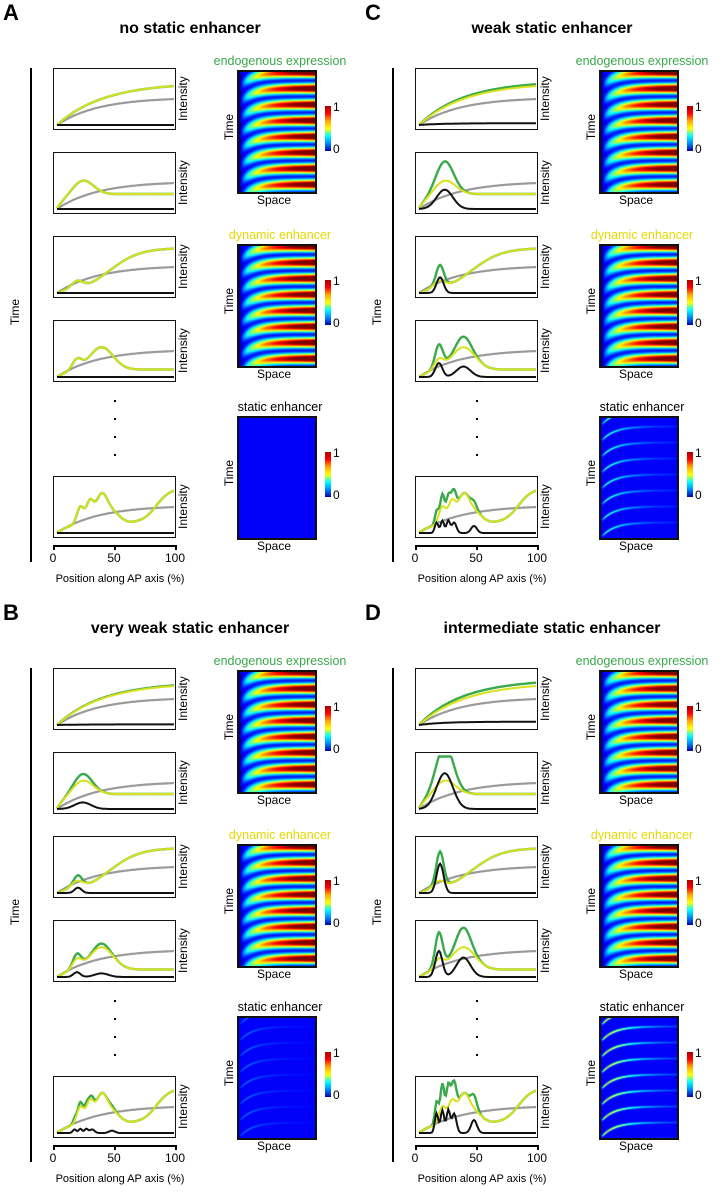 The width and height of the screenshot is (724, 1203). Describe the element at coordinates (373, 612) in the screenshot. I see `panel-letter: D` at that location.